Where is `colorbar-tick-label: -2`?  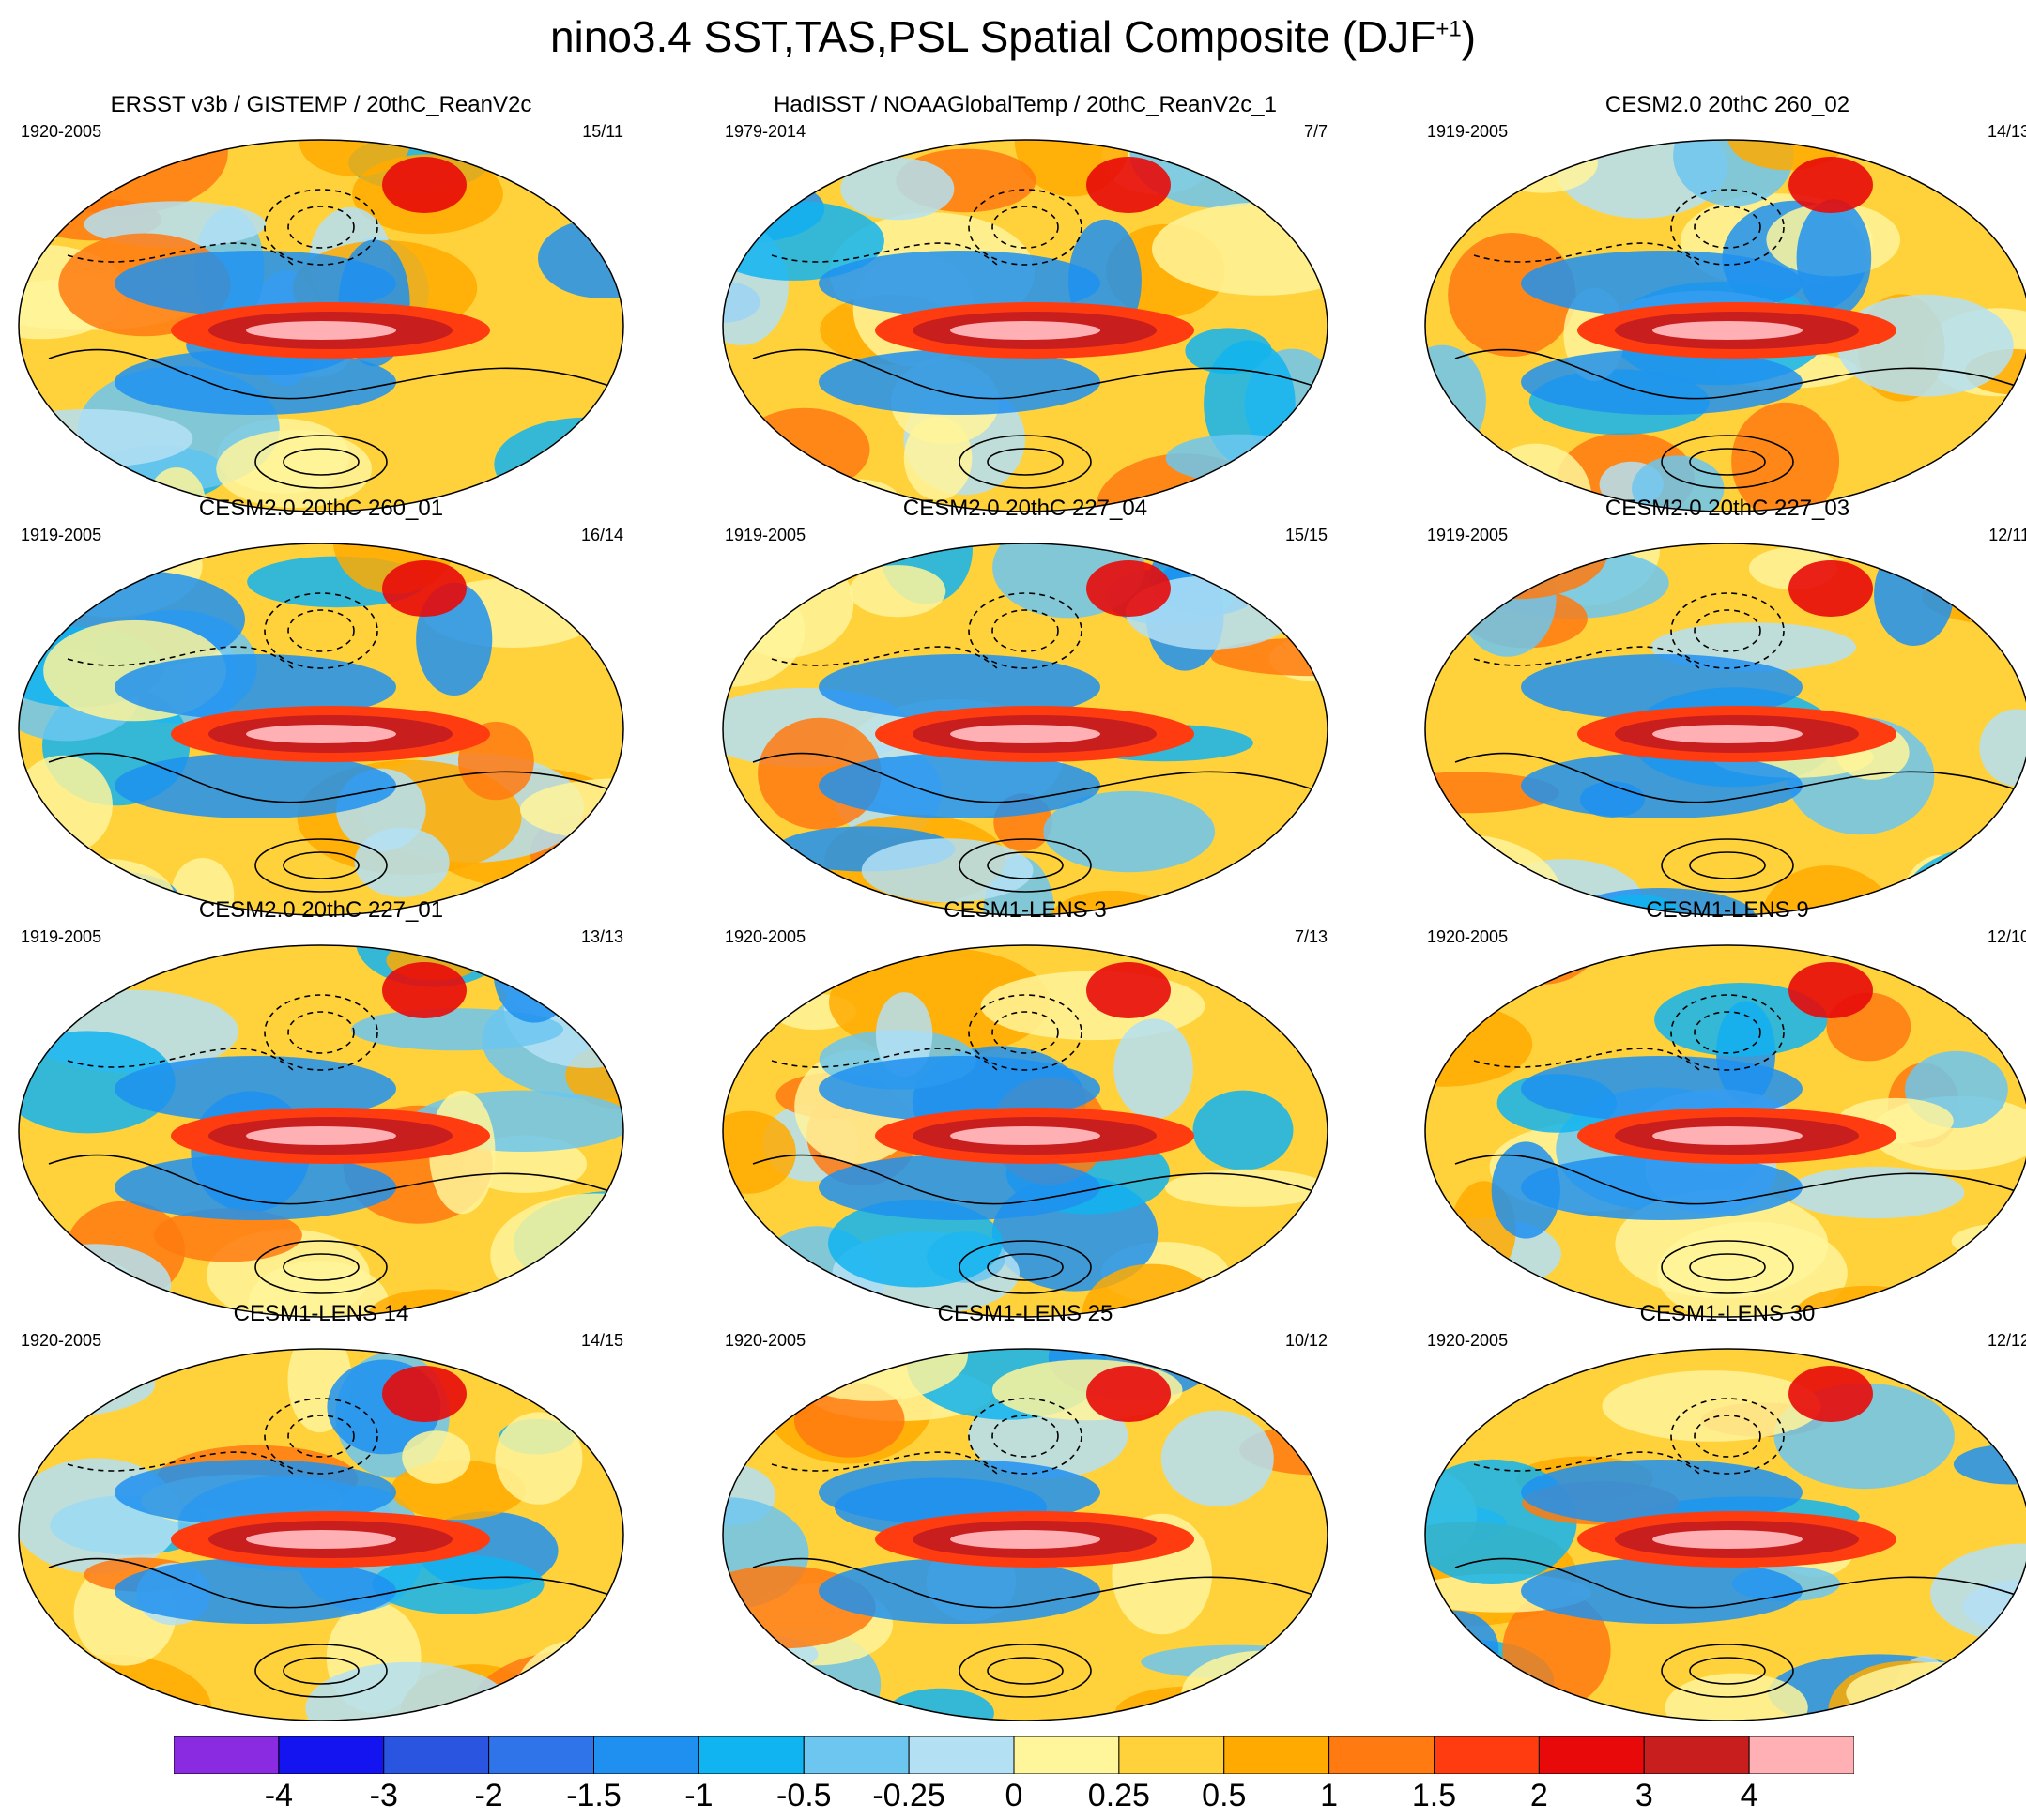 colorbar-tick-label: -2 is located at coordinates (488, 1795).